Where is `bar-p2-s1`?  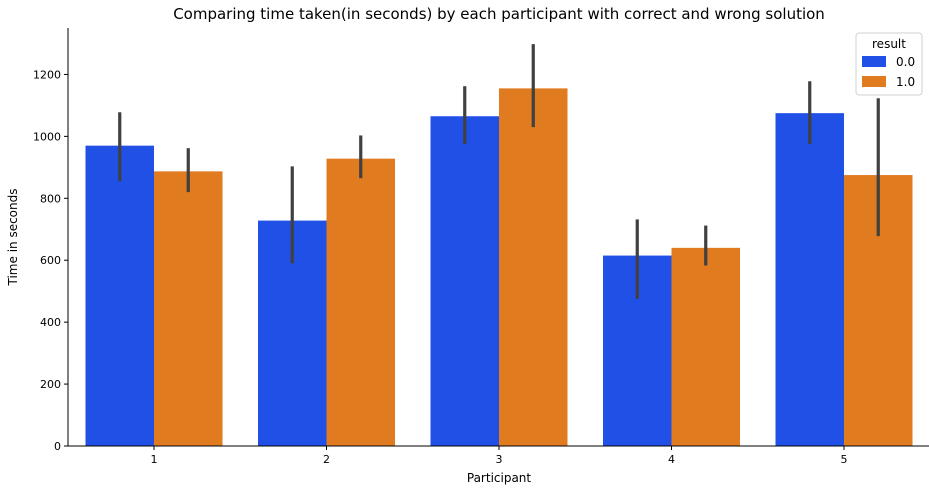
bar-p2-s1 is located at coordinates (360, 302).